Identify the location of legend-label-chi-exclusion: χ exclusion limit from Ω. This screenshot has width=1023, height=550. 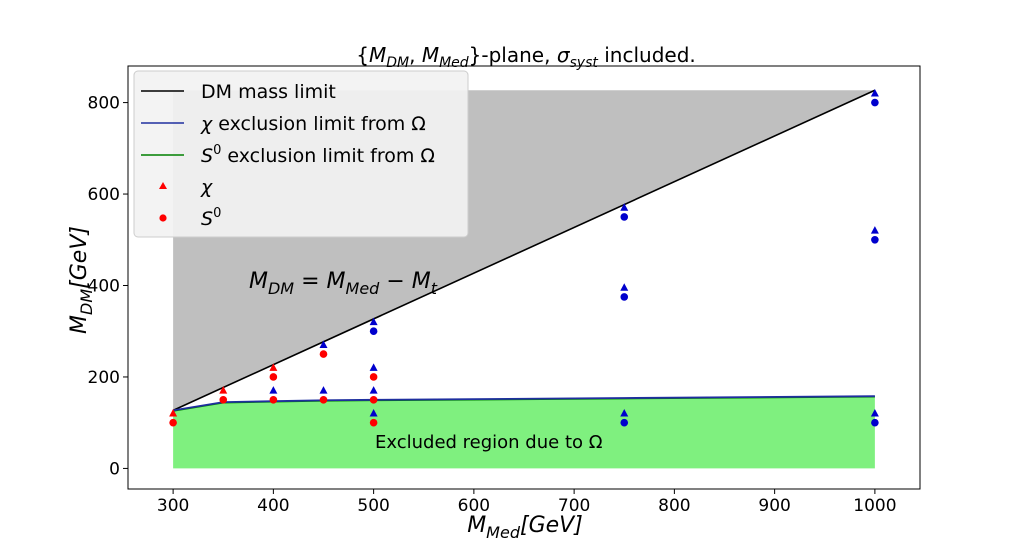
(313, 124).